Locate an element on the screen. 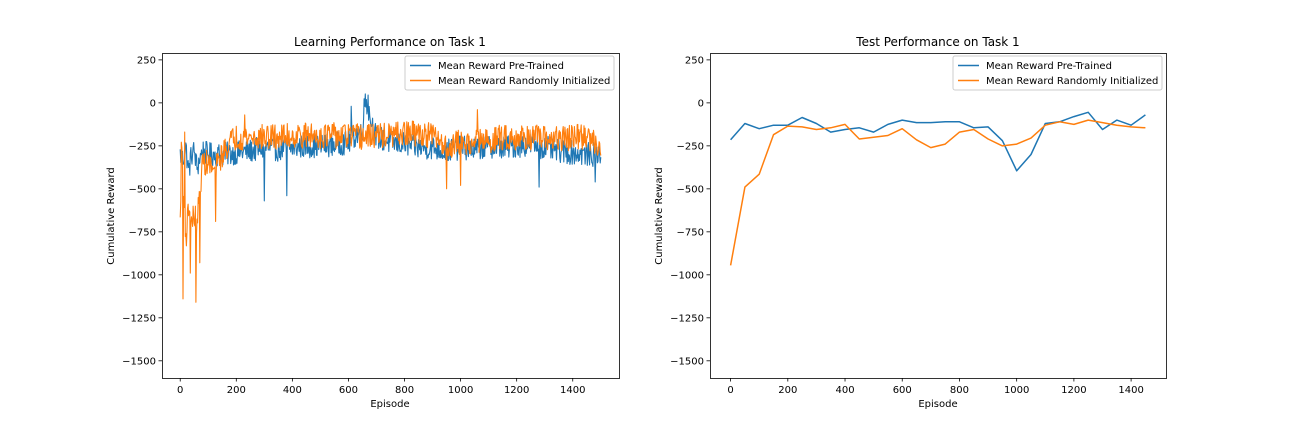 Image resolution: width=1296 pixels, height=432 pixels. chart-title: Test Performance on Task 1 is located at coordinates (937, 42).